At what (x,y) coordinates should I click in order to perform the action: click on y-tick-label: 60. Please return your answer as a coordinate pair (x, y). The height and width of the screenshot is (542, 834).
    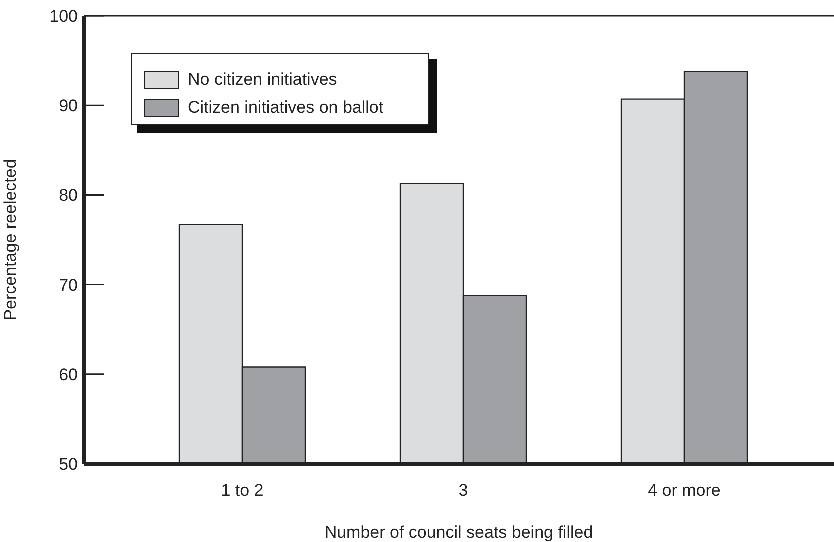
    Looking at the image, I should click on (68, 374).